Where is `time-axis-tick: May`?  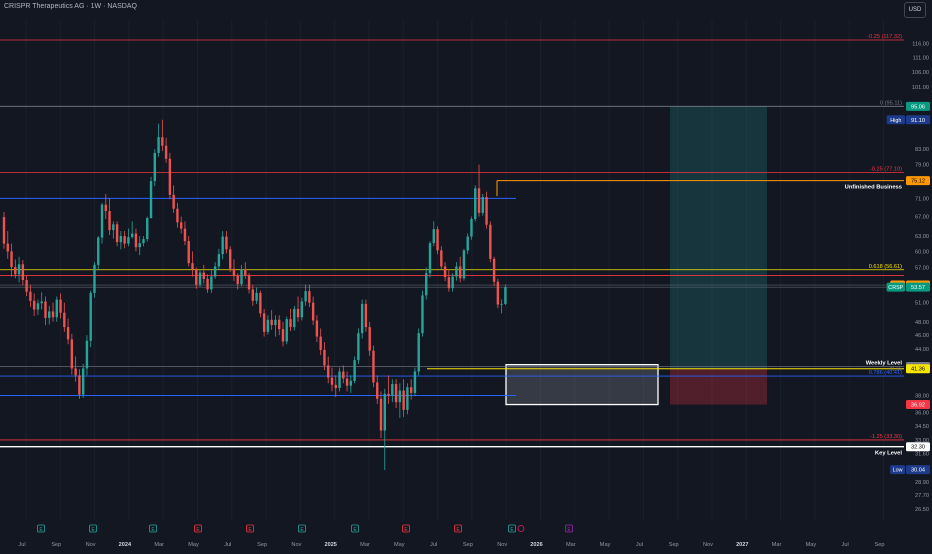 time-axis-tick: May is located at coordinates (193, 545).